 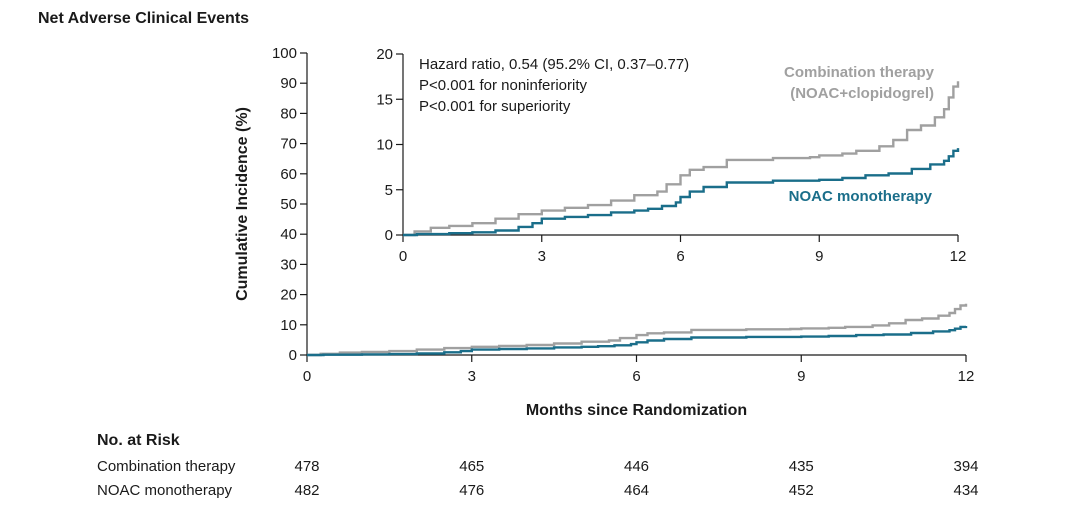 I want to click on x-axis-label: Months since Randomization, so click(x=636, y=410).